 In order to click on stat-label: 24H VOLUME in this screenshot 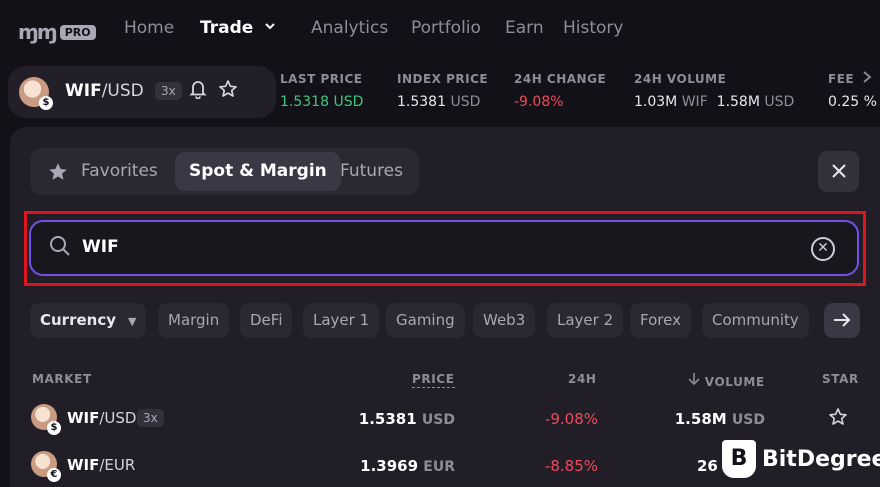, I will do `click(680, 79)`.